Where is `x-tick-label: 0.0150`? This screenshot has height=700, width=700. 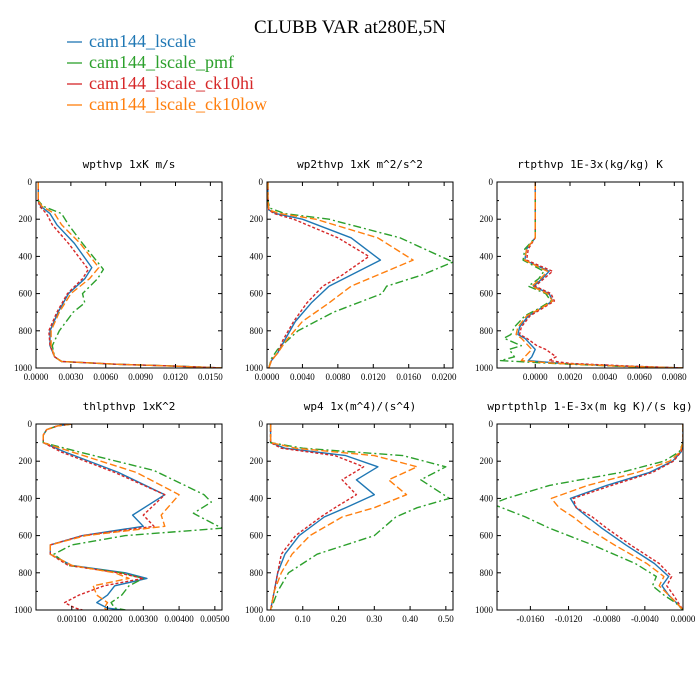 x-tick-label: 0.0150 is located at coordinates (210, 377).